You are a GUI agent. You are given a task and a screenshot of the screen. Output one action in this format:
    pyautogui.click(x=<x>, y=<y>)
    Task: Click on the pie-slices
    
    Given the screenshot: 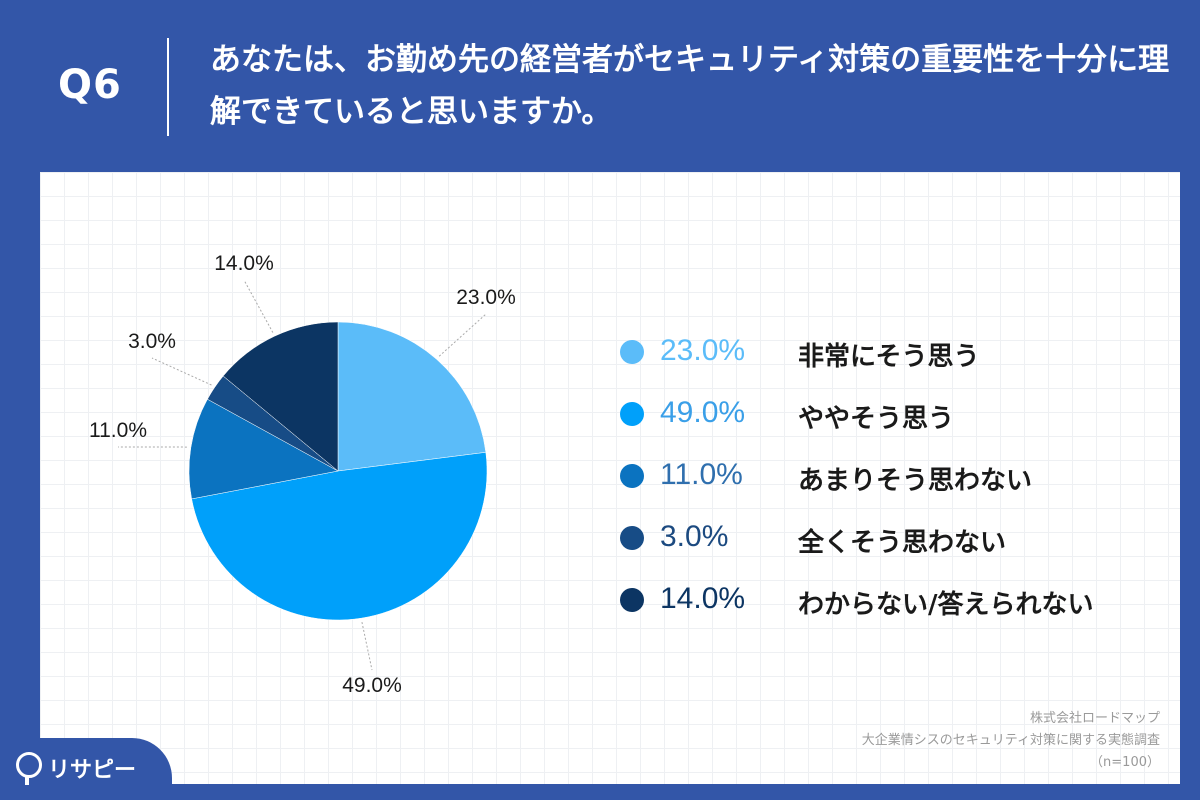 What is the action you would take?
    pyautogui.click(x=338, y=471)
    